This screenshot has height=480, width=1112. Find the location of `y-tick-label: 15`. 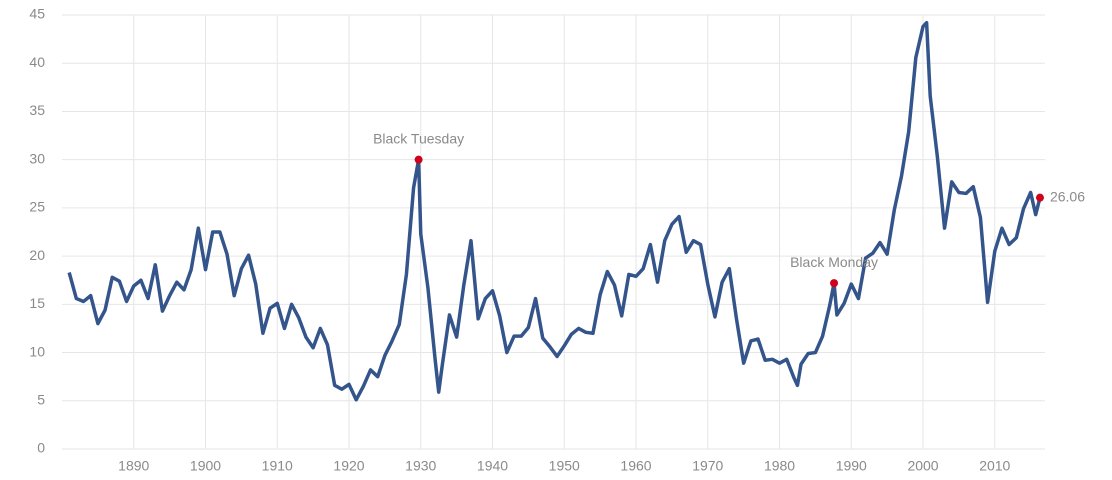

y-tick-label: 15 is located at coordinates (37, 303).